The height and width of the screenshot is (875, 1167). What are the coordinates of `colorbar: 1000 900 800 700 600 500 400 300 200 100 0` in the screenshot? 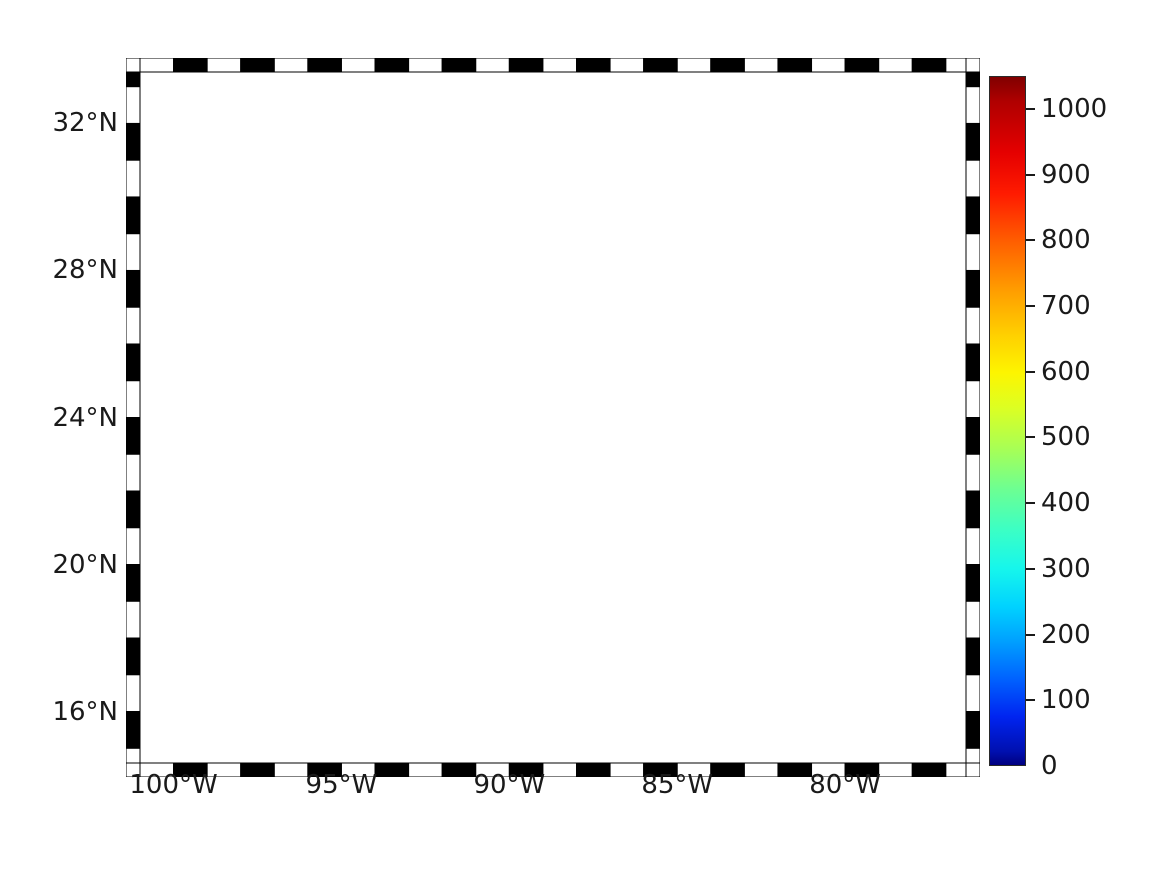 It's located at (1048, 428).